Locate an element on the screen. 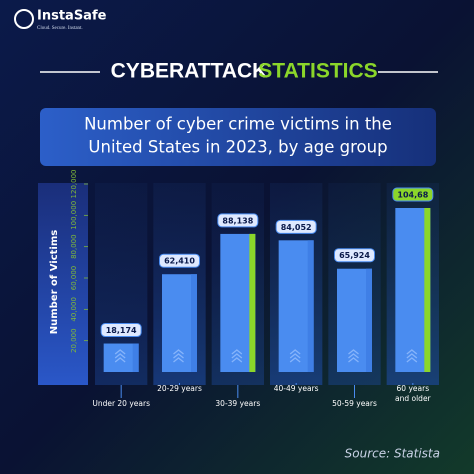 The width and height of the screenshot is (474, 474). logo-name: InstaSafe is located at coordinates (72, 16).